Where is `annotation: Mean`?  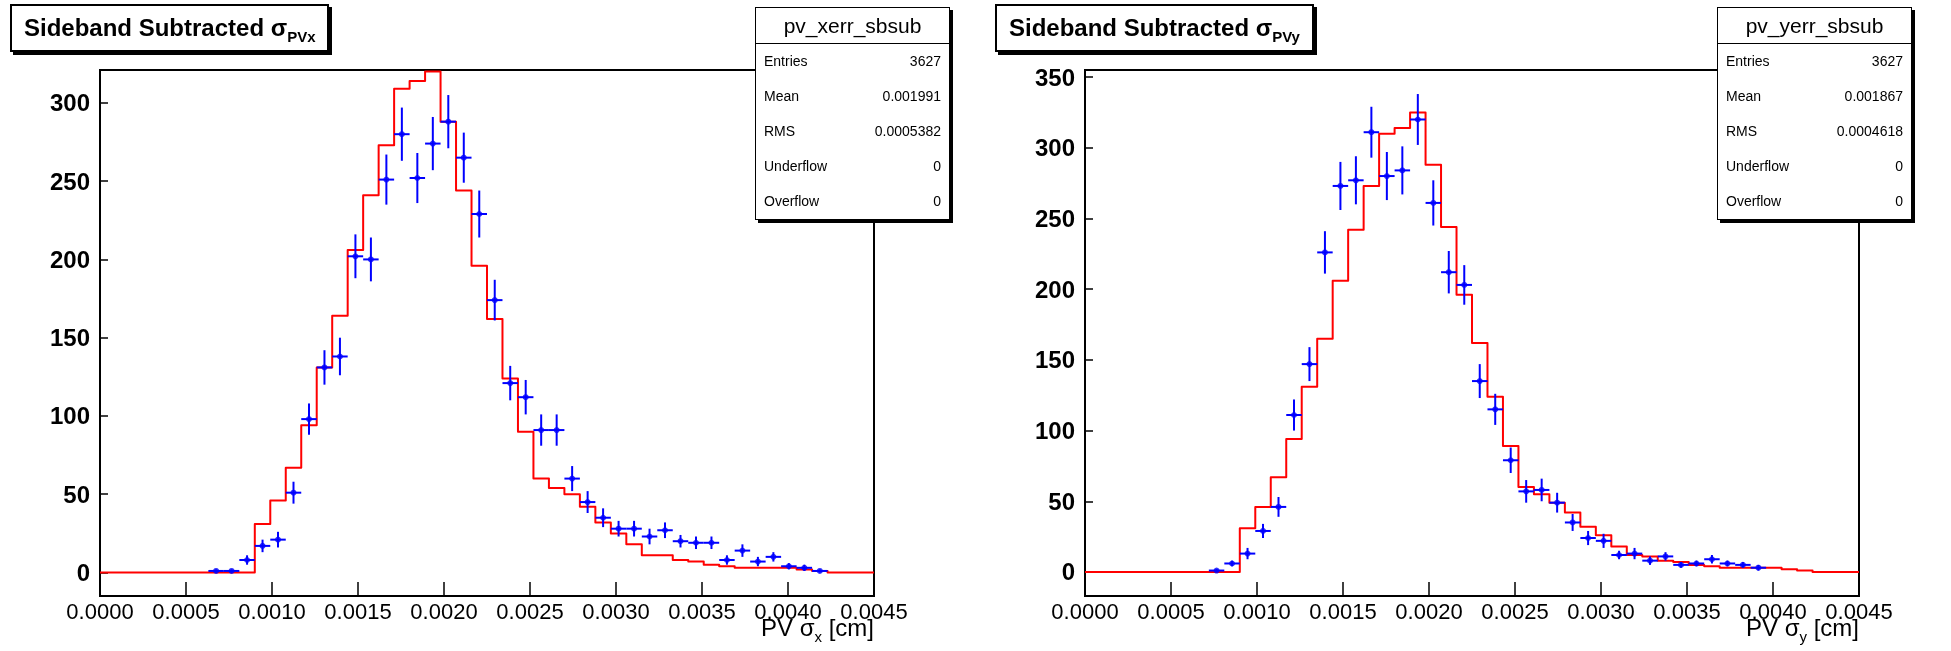
annotation: Mean is located at coordinates (1744, 96).